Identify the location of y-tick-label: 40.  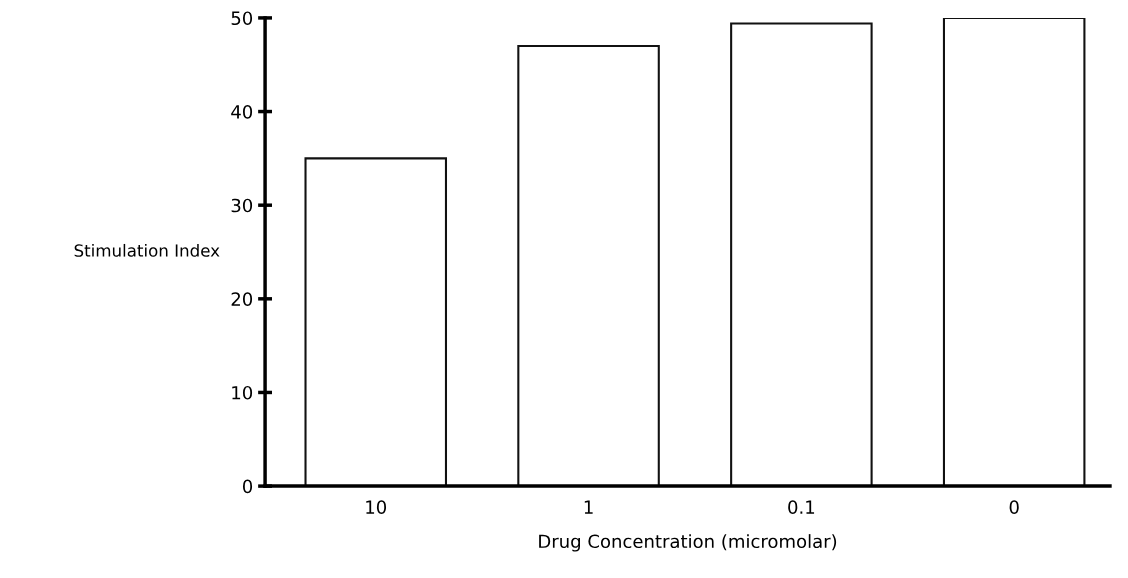
(242, 112).